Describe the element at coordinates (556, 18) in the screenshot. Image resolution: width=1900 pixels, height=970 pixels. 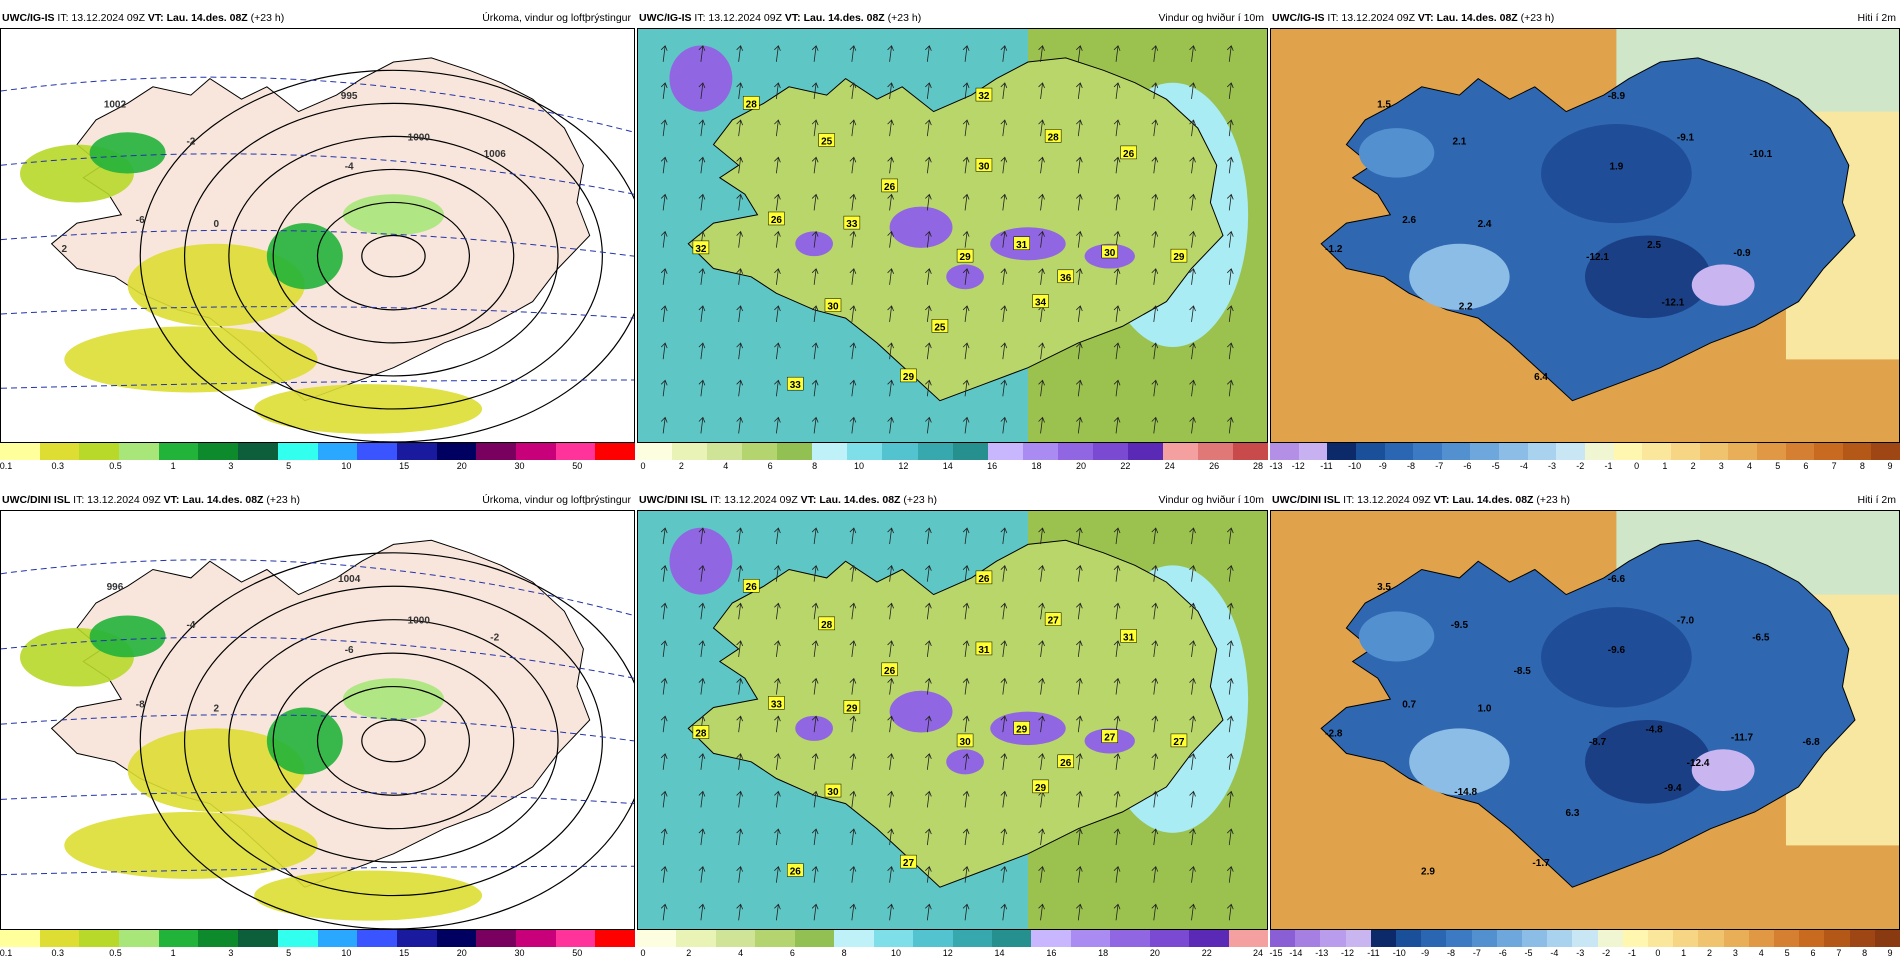
I see `field-title: Úrkoma, vindur og loftþrýstingur` at that location.